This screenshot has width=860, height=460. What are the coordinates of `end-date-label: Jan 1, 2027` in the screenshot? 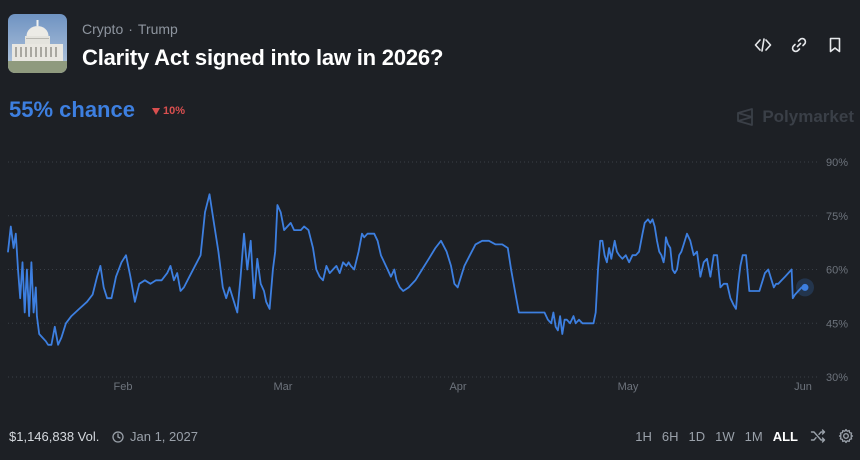 It's located at (164, 436).